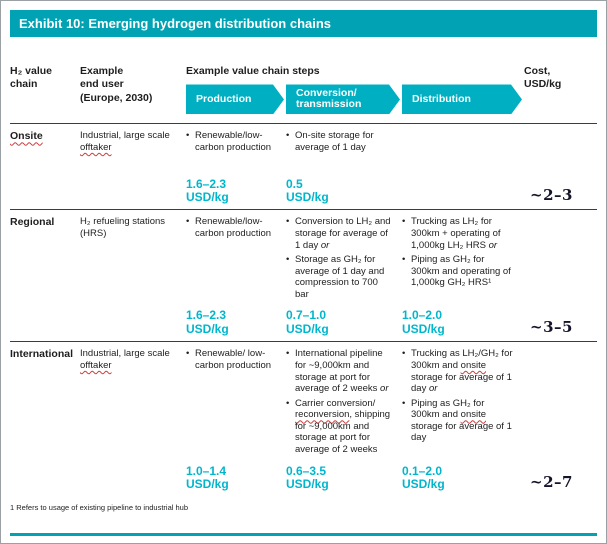 The height and width of the screenshot is (544, 607). What do you see at coordinates (560, 276) in the screenshot?
I see `total-cost-cell: ~3–5` at bounding box center [560, 276].